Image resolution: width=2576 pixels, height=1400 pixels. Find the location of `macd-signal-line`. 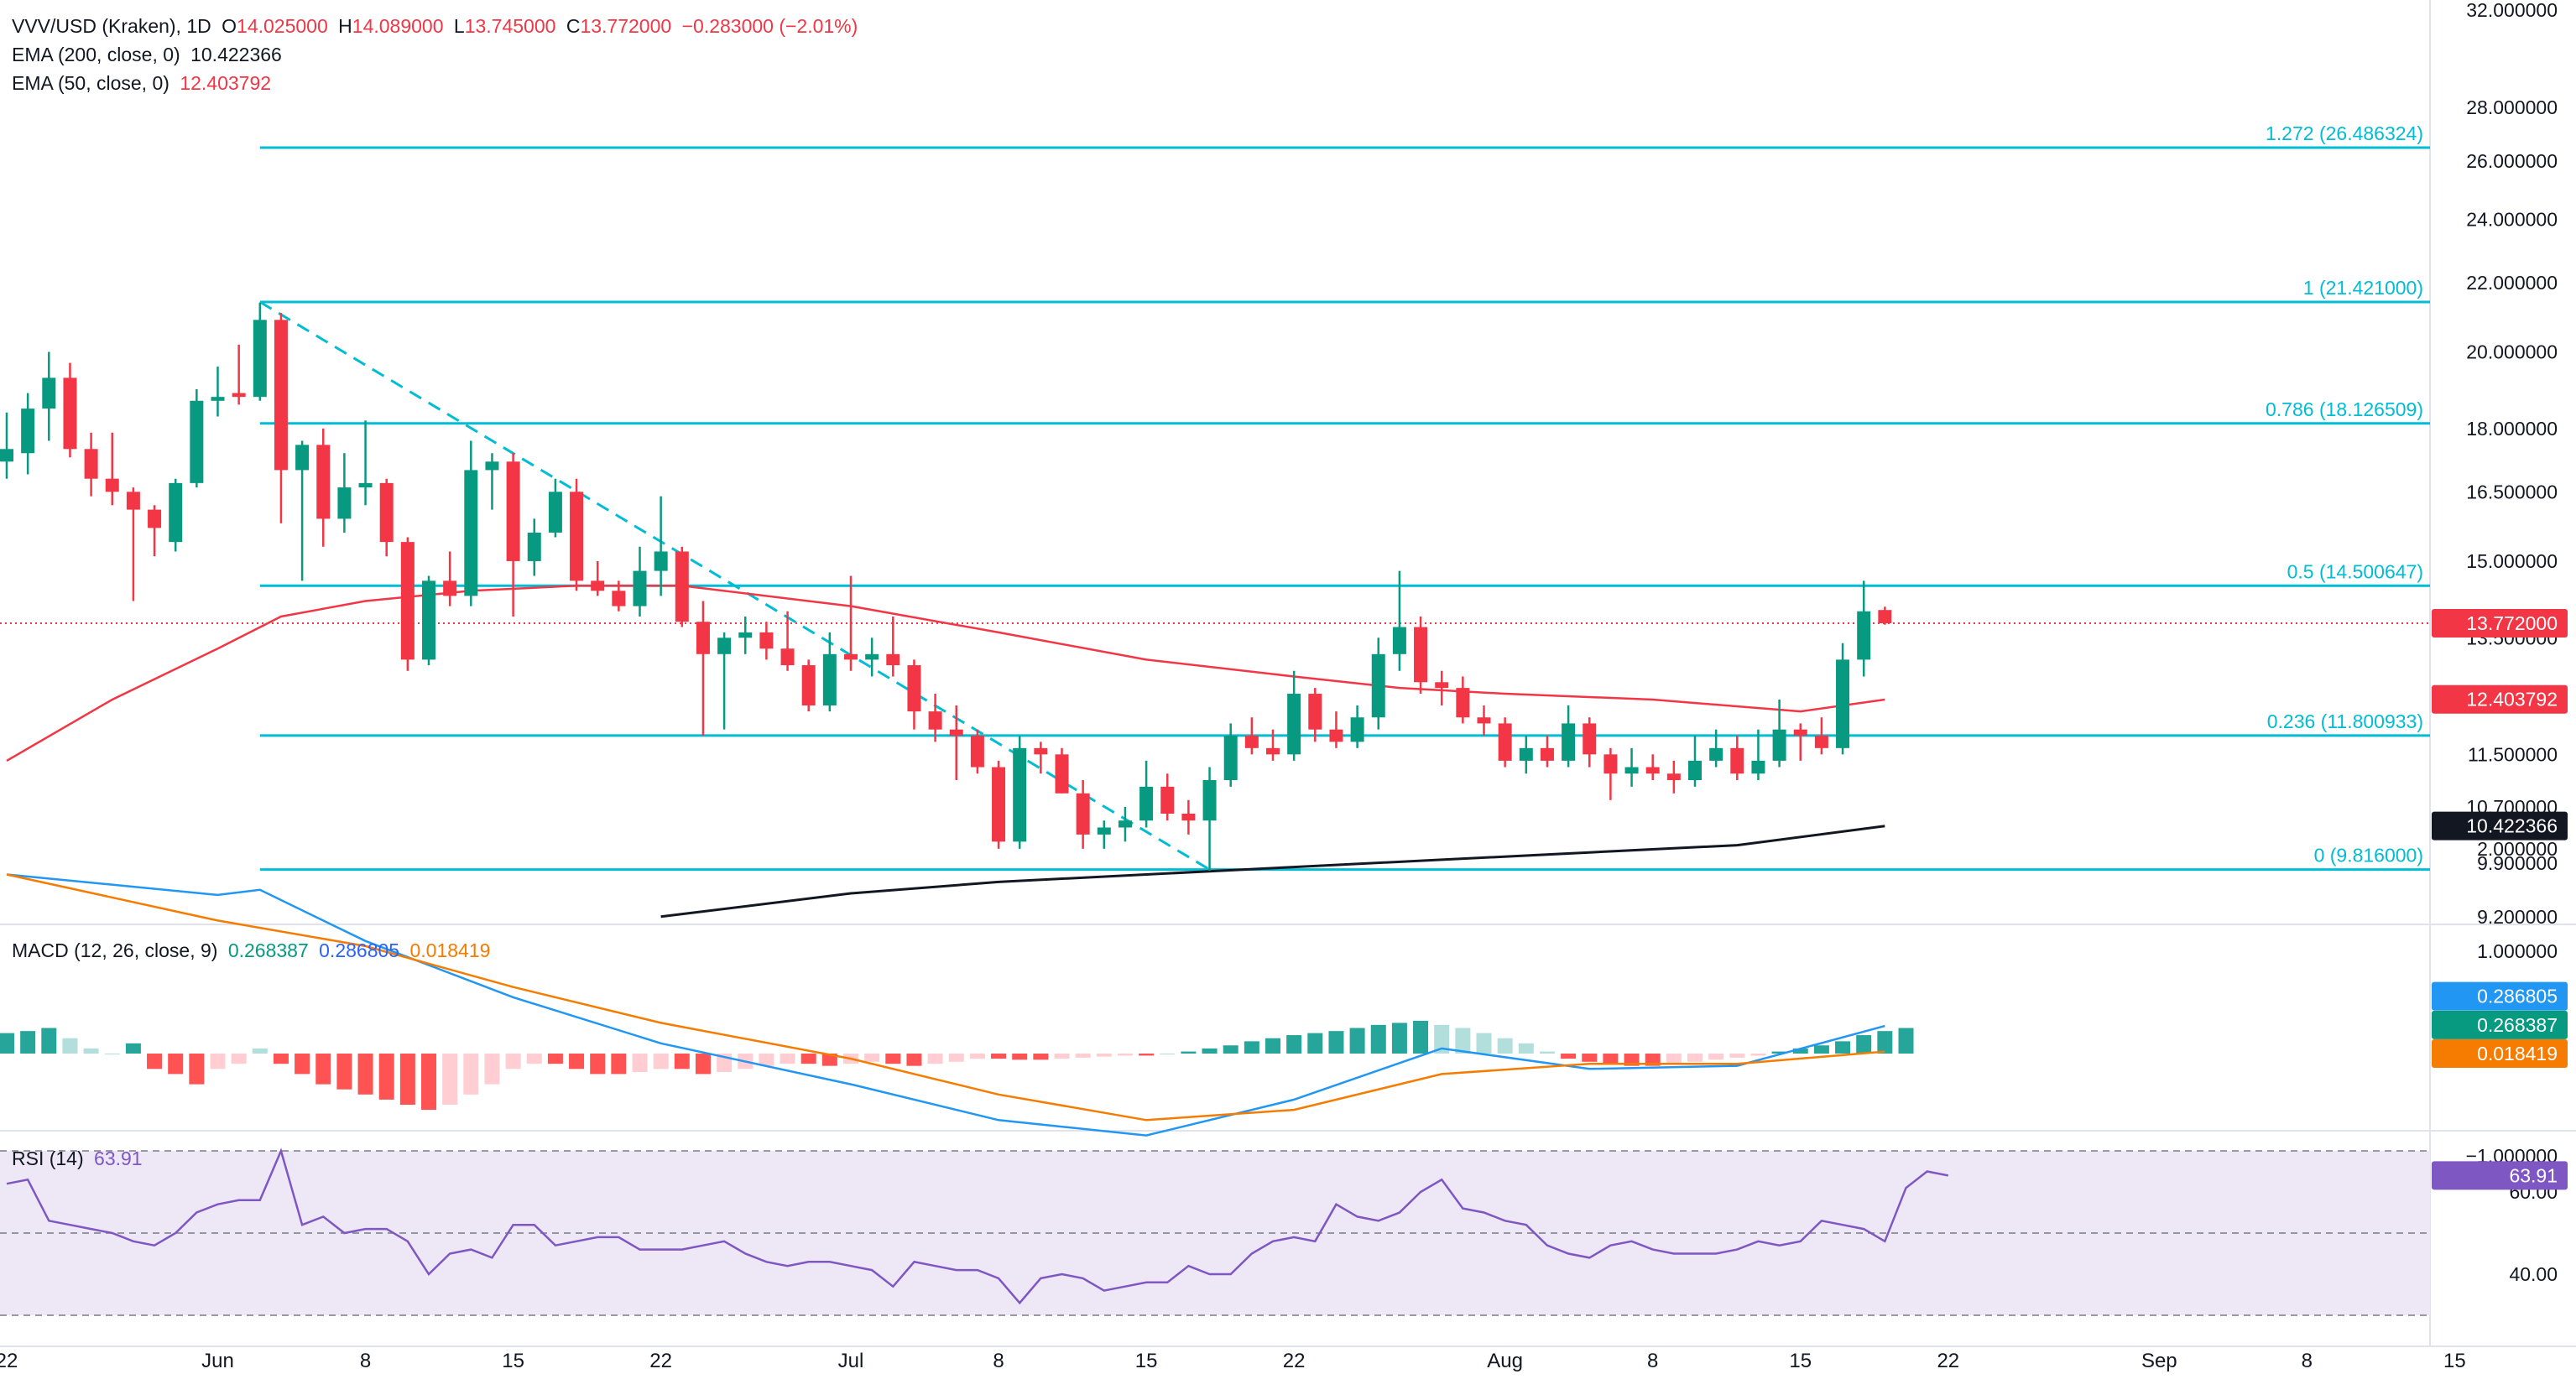

macd-signal-line is located at coordinates (945, 998).